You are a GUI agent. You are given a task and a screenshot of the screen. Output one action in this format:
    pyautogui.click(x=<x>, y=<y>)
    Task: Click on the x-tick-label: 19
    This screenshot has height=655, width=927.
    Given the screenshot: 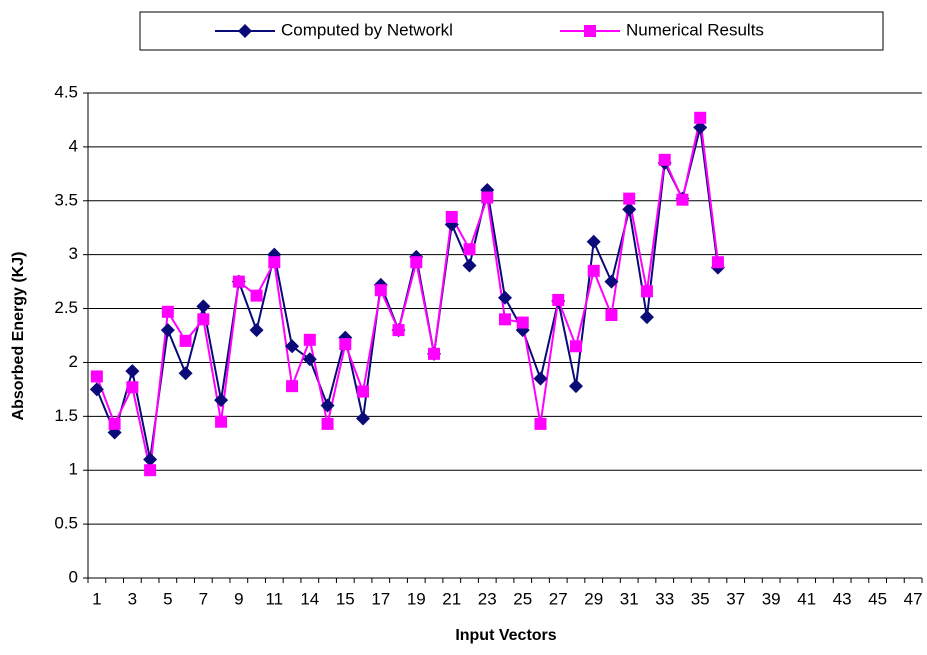 What is the action you would take?
    pyautogui.click(x=416, y=598)
    